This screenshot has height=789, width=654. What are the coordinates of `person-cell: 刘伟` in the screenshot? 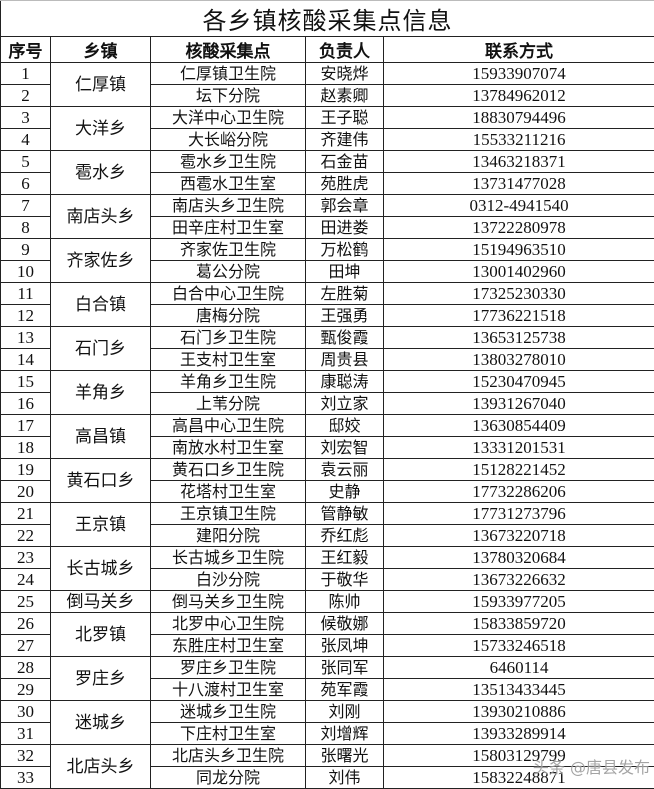 It's located at (345, 778).